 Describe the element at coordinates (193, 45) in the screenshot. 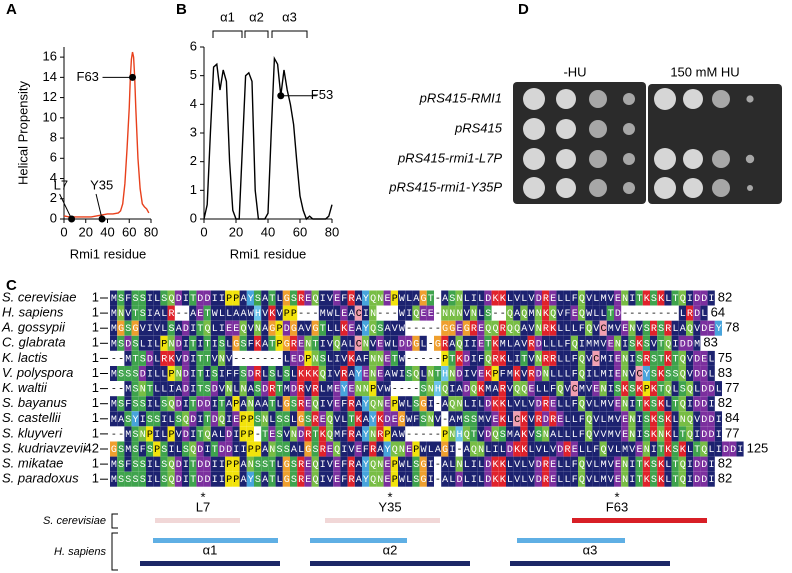

I see `y-tick-label: 6` at that location.